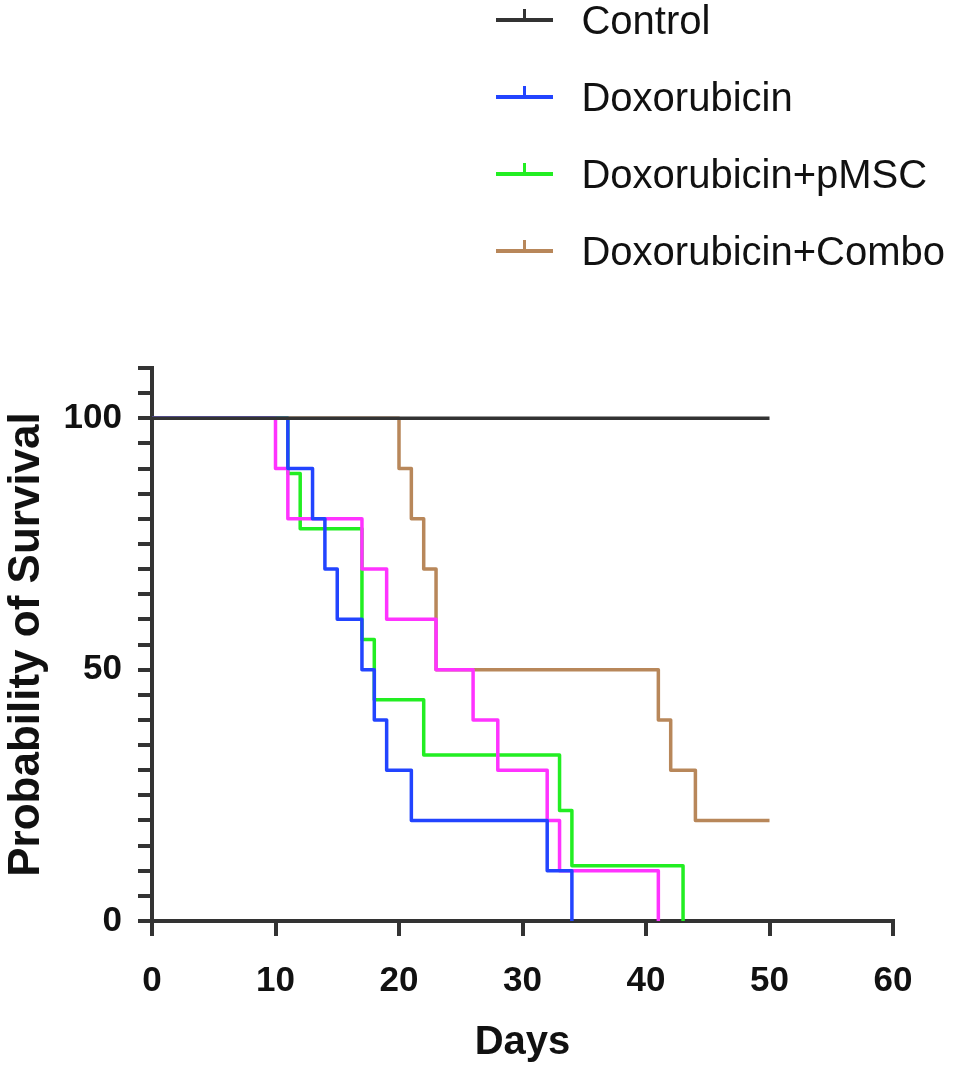  Describe the element at coordinates (522, 1040) in the screenshot. I see `x-axis-title: Days` at that location.